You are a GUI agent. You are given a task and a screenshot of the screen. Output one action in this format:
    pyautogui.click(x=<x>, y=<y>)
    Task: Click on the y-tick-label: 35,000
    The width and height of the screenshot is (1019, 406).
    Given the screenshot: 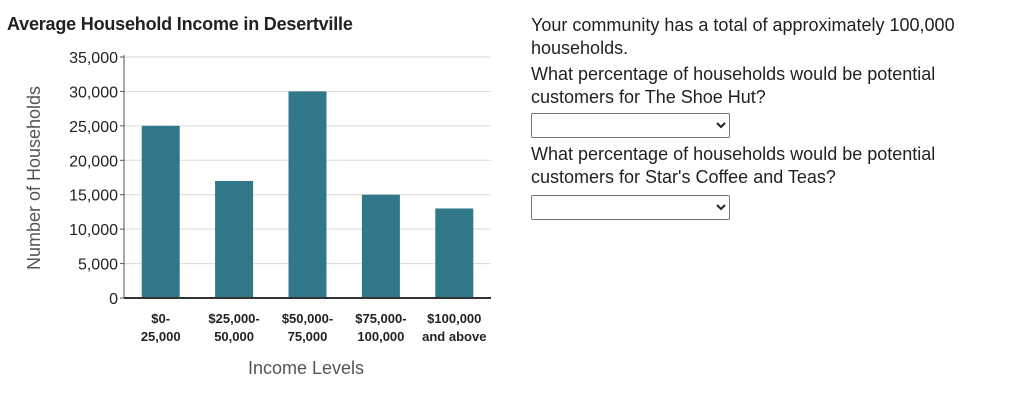 What is the action you would take?
    pyautogui.click(x=93, y=58)
    